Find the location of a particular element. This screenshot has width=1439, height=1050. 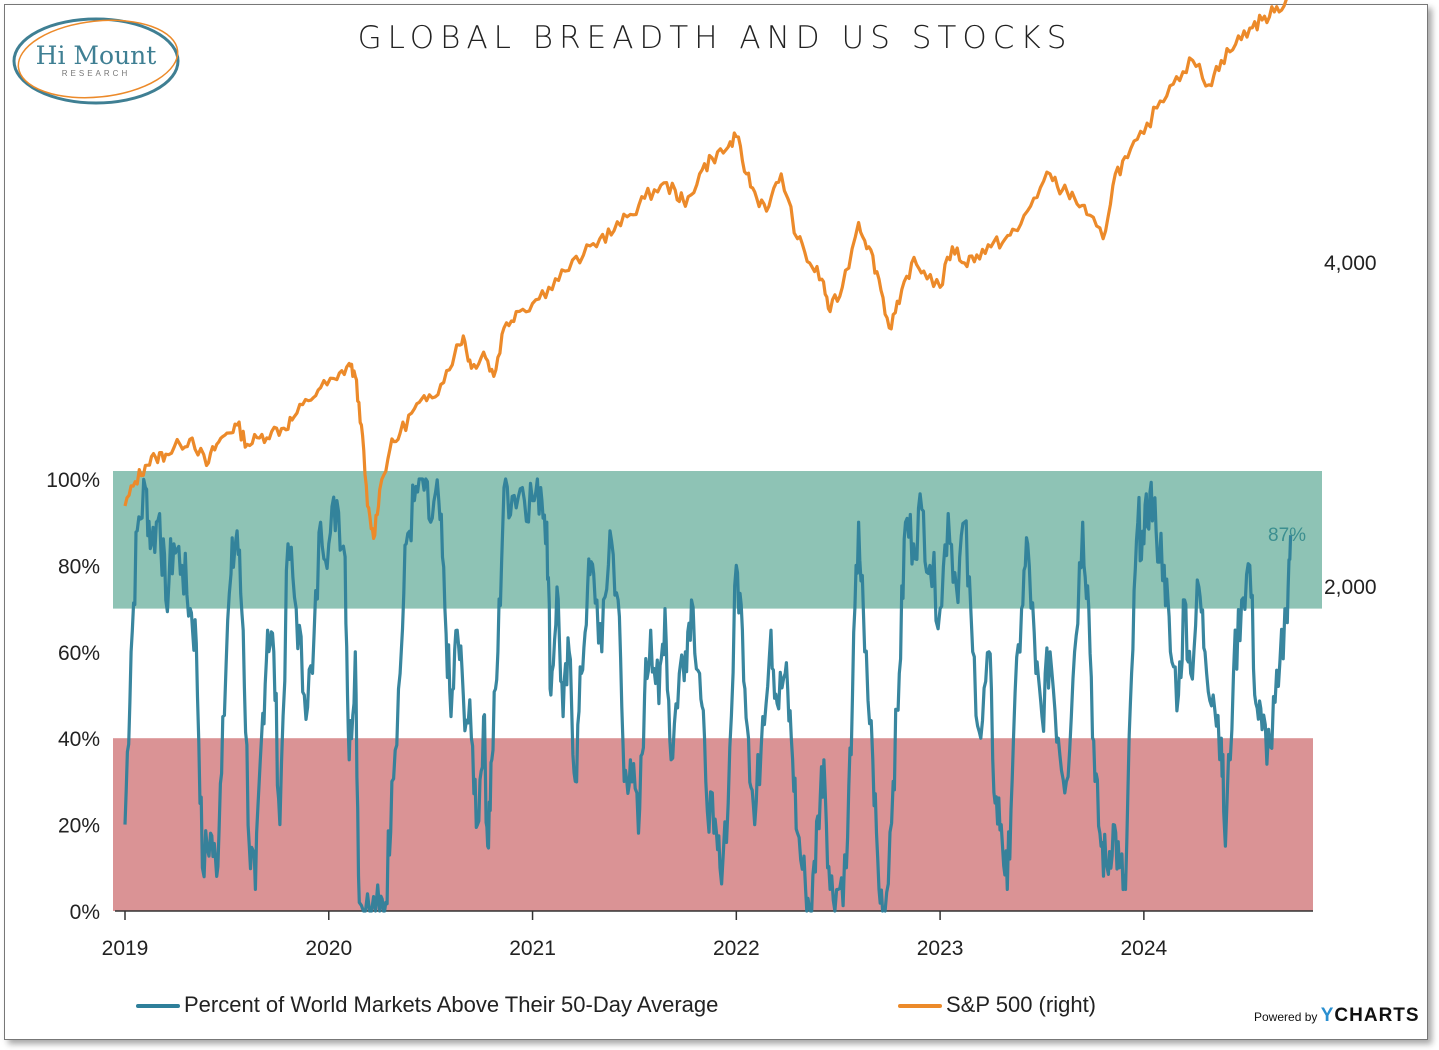

right-tick-label-4000: 4,000 is located at coordinates (1350, 263).